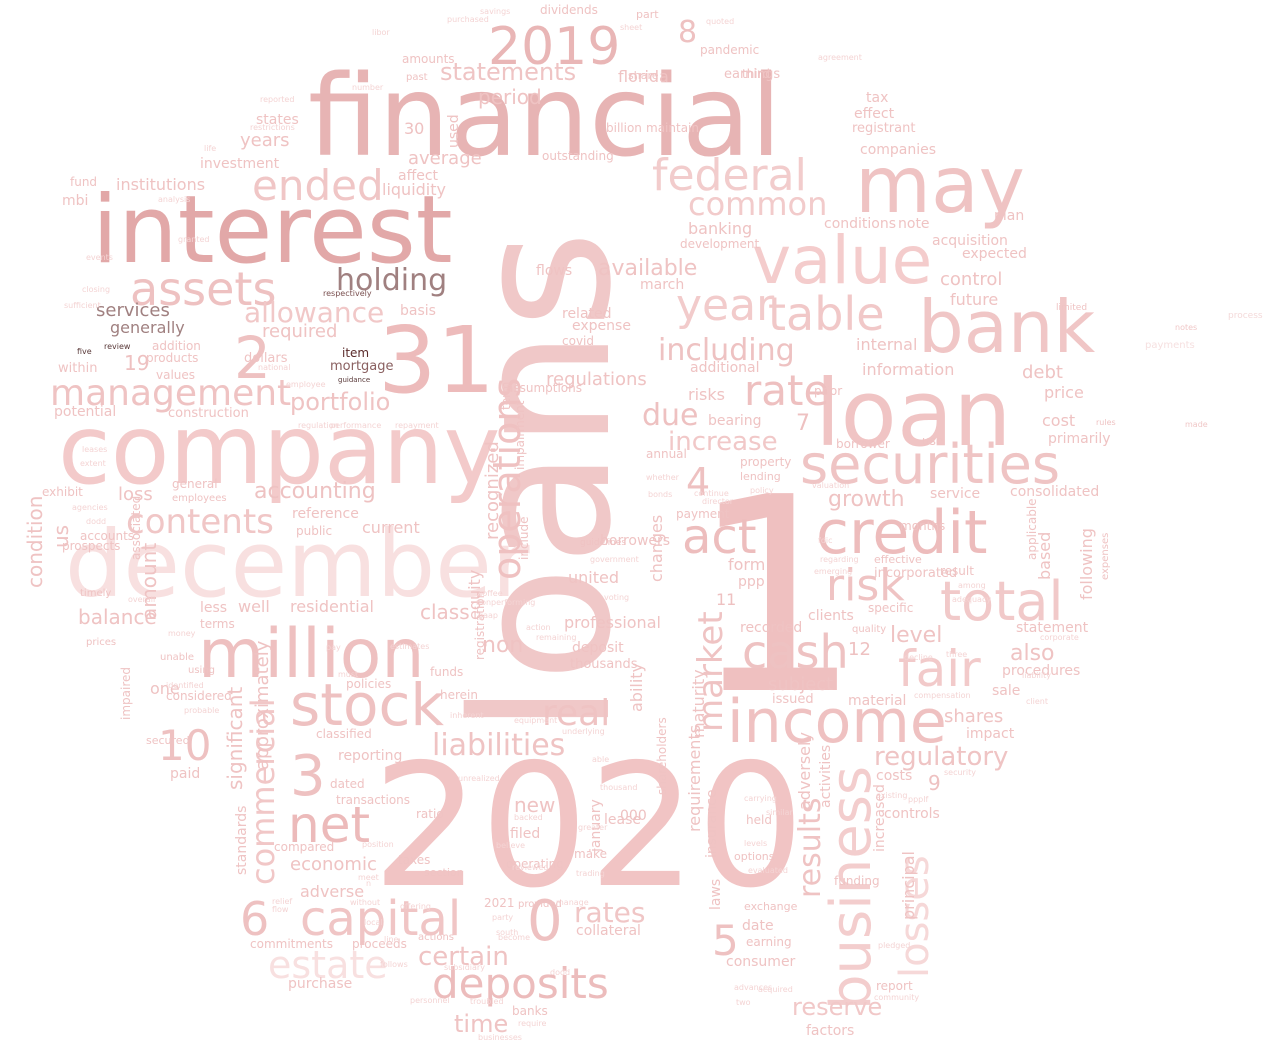 The image size is (1280, 1042). I want to click on svg-text: commitments, so click(291, 944).